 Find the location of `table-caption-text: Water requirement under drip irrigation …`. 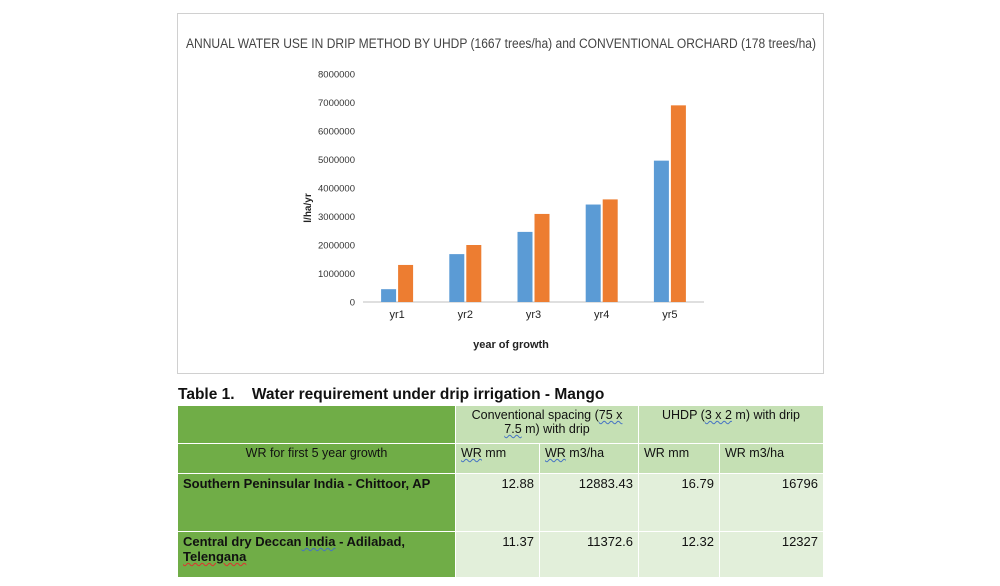

table-caption-text: Water requirement under drip irrigation … is located at coordinates (428, 394).